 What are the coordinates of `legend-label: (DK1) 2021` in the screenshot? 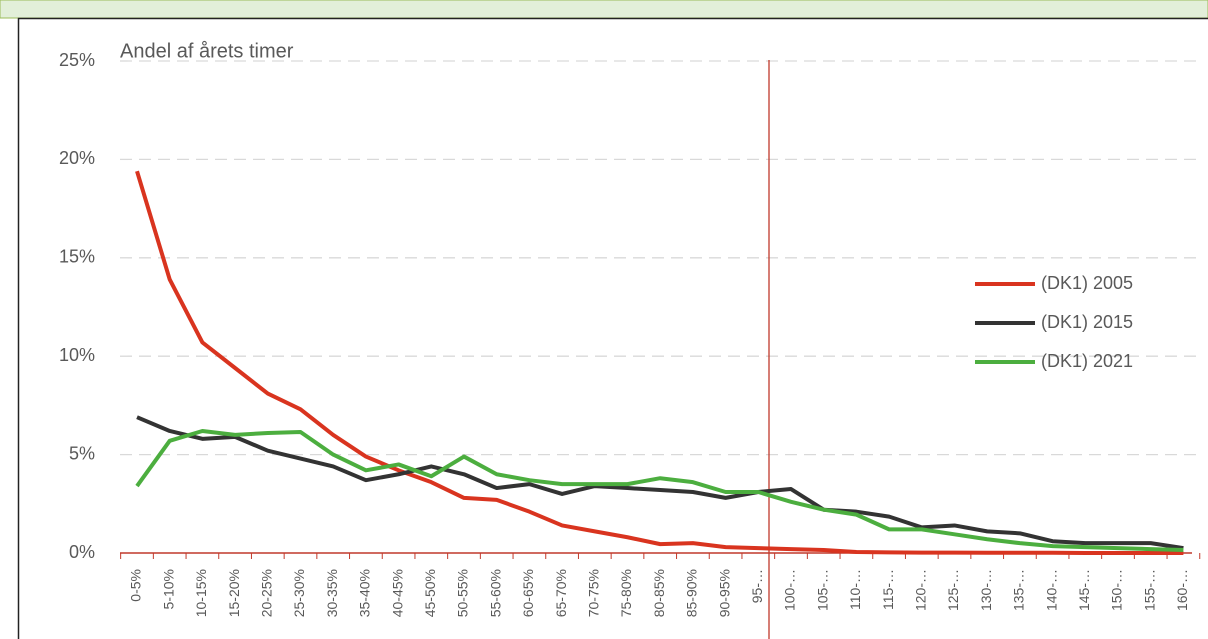 It's located at (1087, 361).